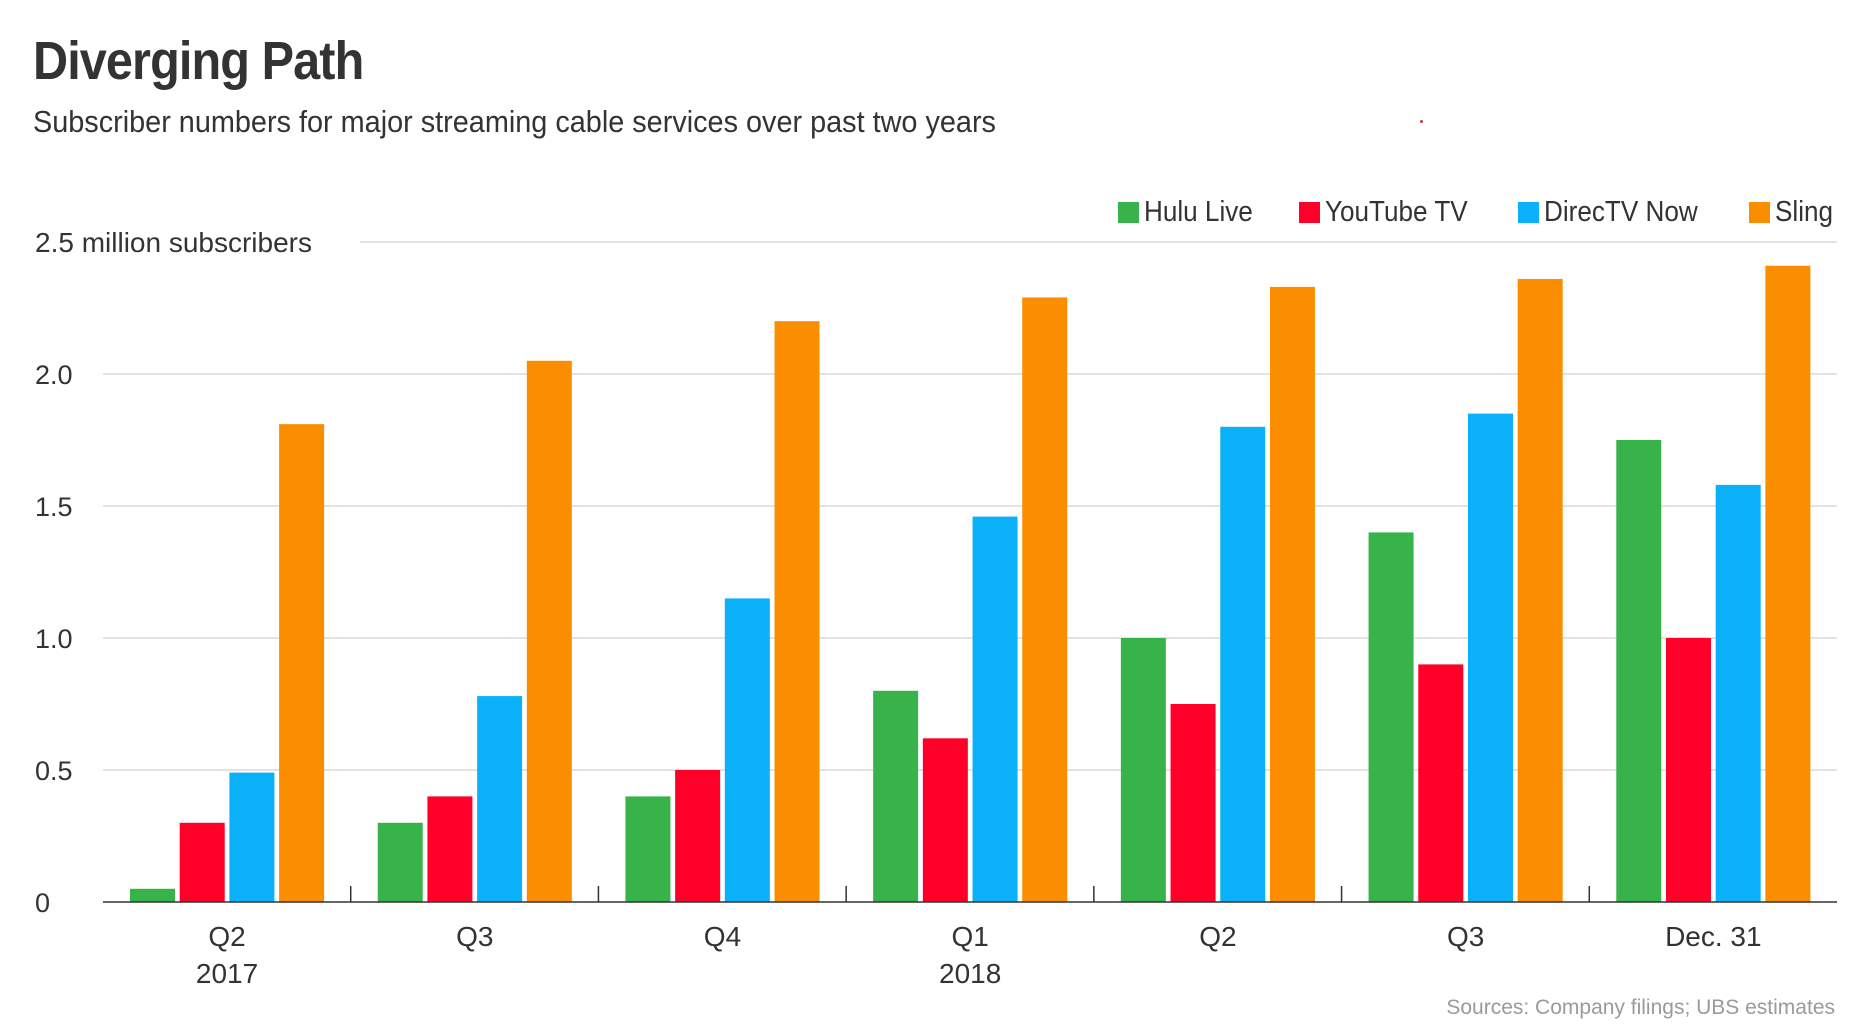 This screenshot has height=1030, width=1860. Describe the element at coordinates (1759, 212) in the screenshot. I see `legend-swatch-sling` at that location.